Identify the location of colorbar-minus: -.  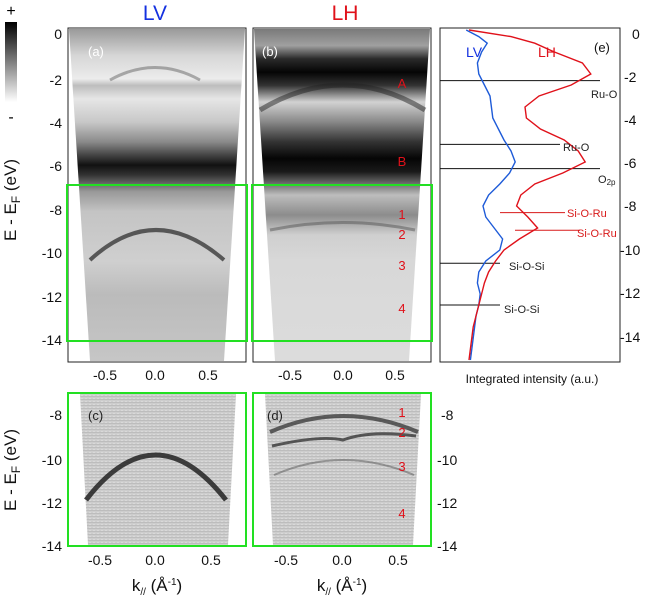
(10, 117).